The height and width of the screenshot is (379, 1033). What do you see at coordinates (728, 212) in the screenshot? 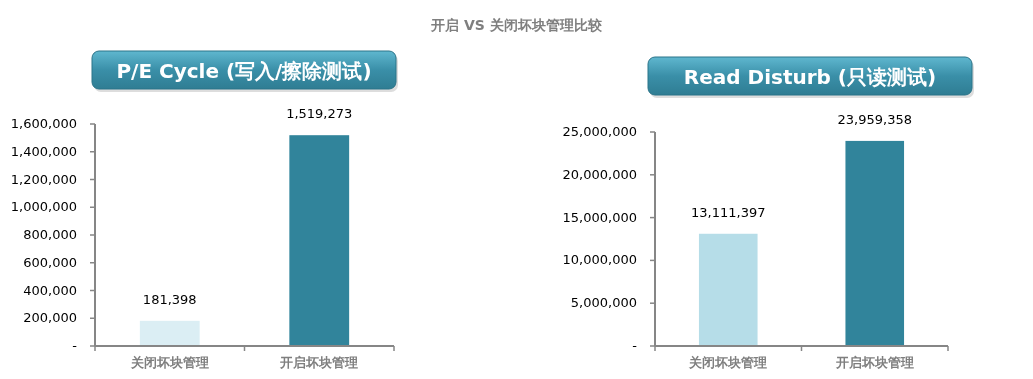
I see `data-label: 13,111,397` at bounding box center [728, 212].